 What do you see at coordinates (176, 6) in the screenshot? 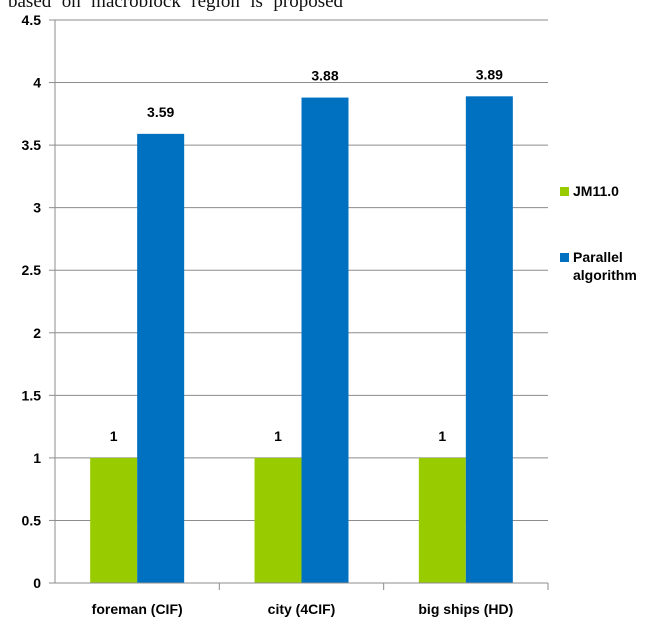
I see `cut-off-paper-text: based on macroblock region is proposed` at bounding box center [176, 6].